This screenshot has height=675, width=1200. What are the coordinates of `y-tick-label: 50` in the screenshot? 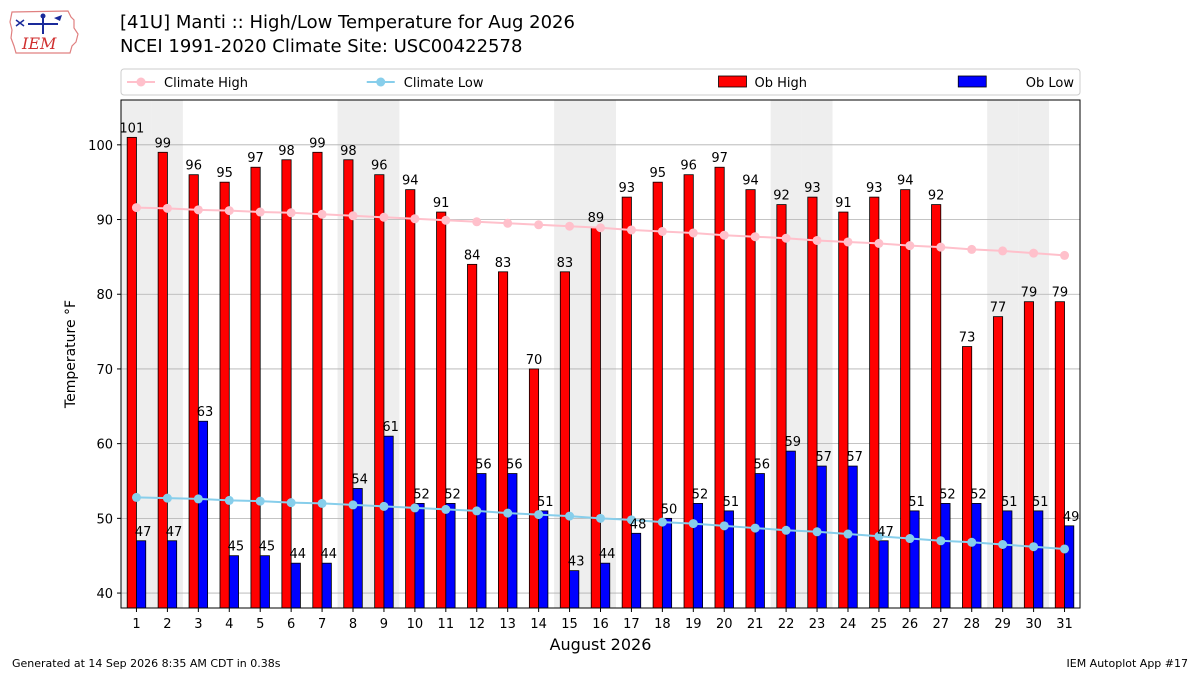 It's located at (104, 519).